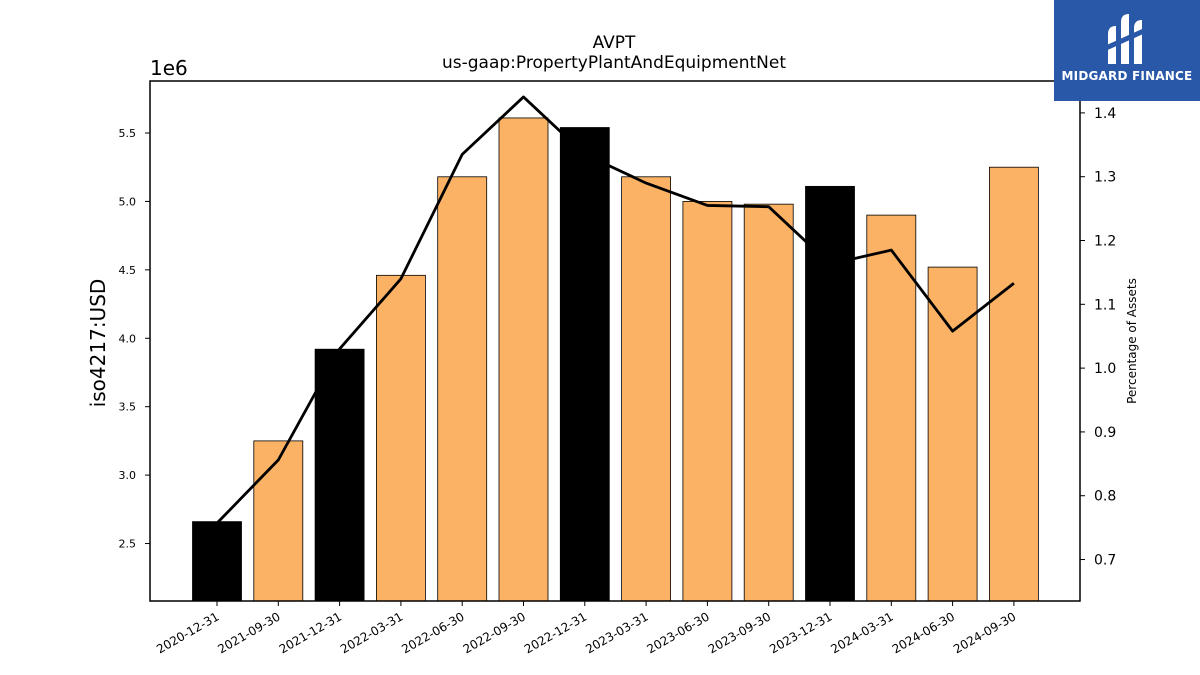 The image size is (1200, 675). Describe the element at coordinates (1105, 369) in the screenshot. I see `y2-tick-label: 1.0` at that location.